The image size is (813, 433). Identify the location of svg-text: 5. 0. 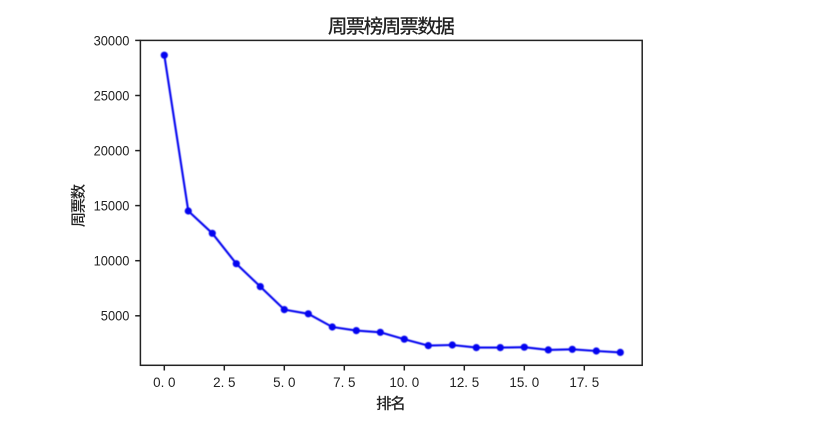
(284, 382).